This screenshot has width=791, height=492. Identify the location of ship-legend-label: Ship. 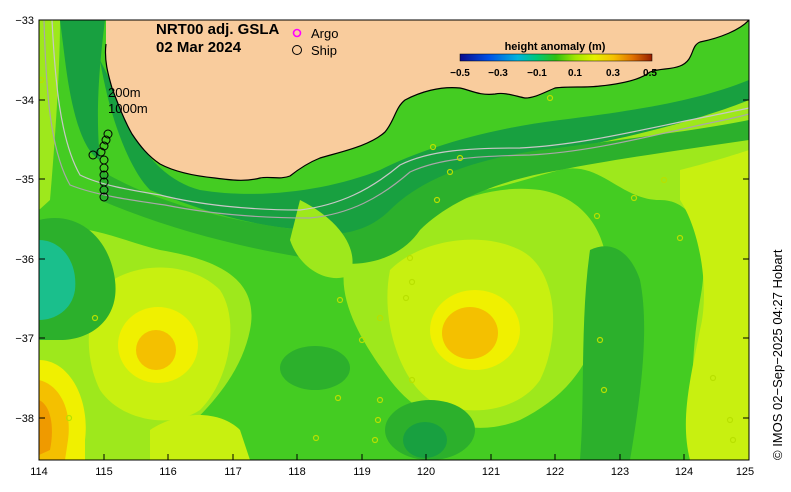
(324, 50).